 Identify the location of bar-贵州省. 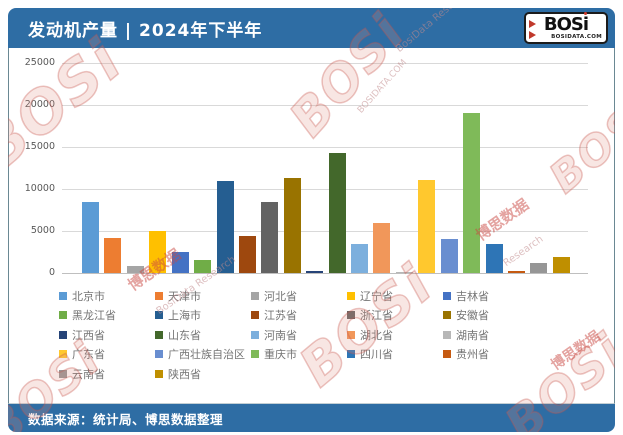
(517, 272).